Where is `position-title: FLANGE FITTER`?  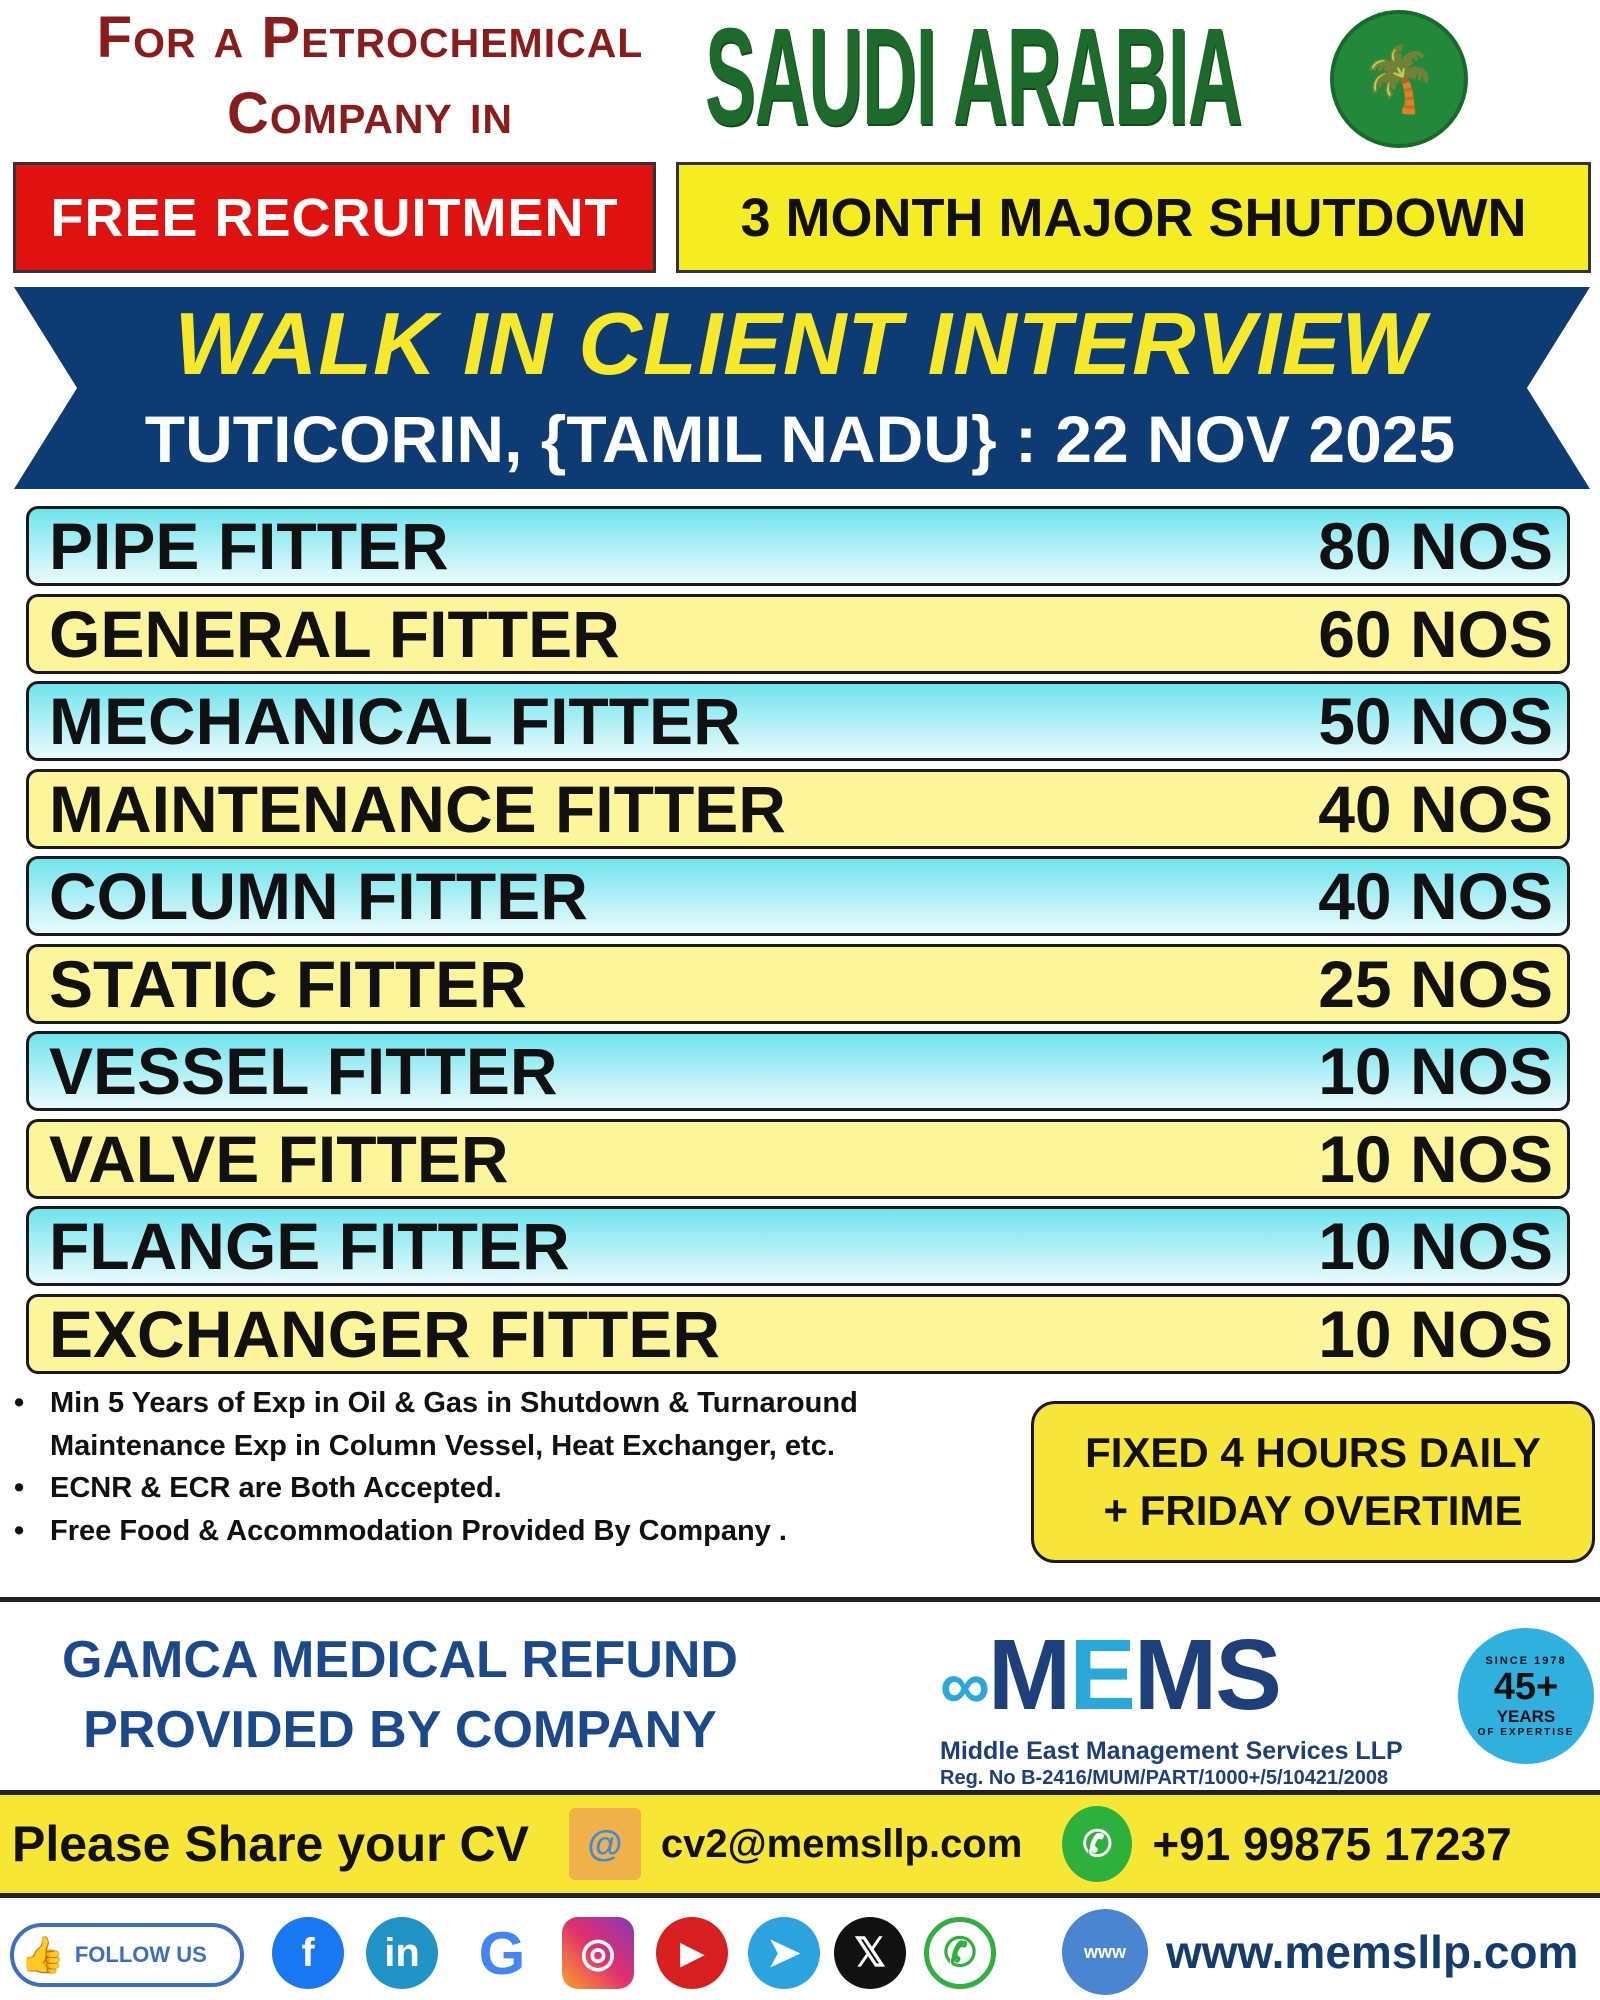 position-title: FLANGE FITTER is located at coordinates (309, 1246).